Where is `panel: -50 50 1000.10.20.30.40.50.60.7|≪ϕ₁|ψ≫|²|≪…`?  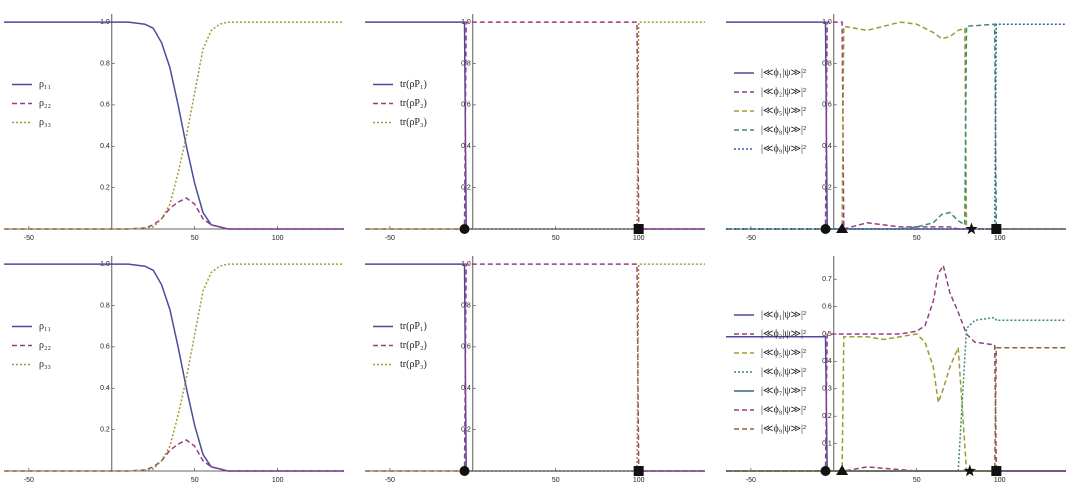 panel: -50 50 1000.10.20.30.40.50.60.7|≪ϕ₁|ψ≫|²|≪… is located at coordinates (896, 370).